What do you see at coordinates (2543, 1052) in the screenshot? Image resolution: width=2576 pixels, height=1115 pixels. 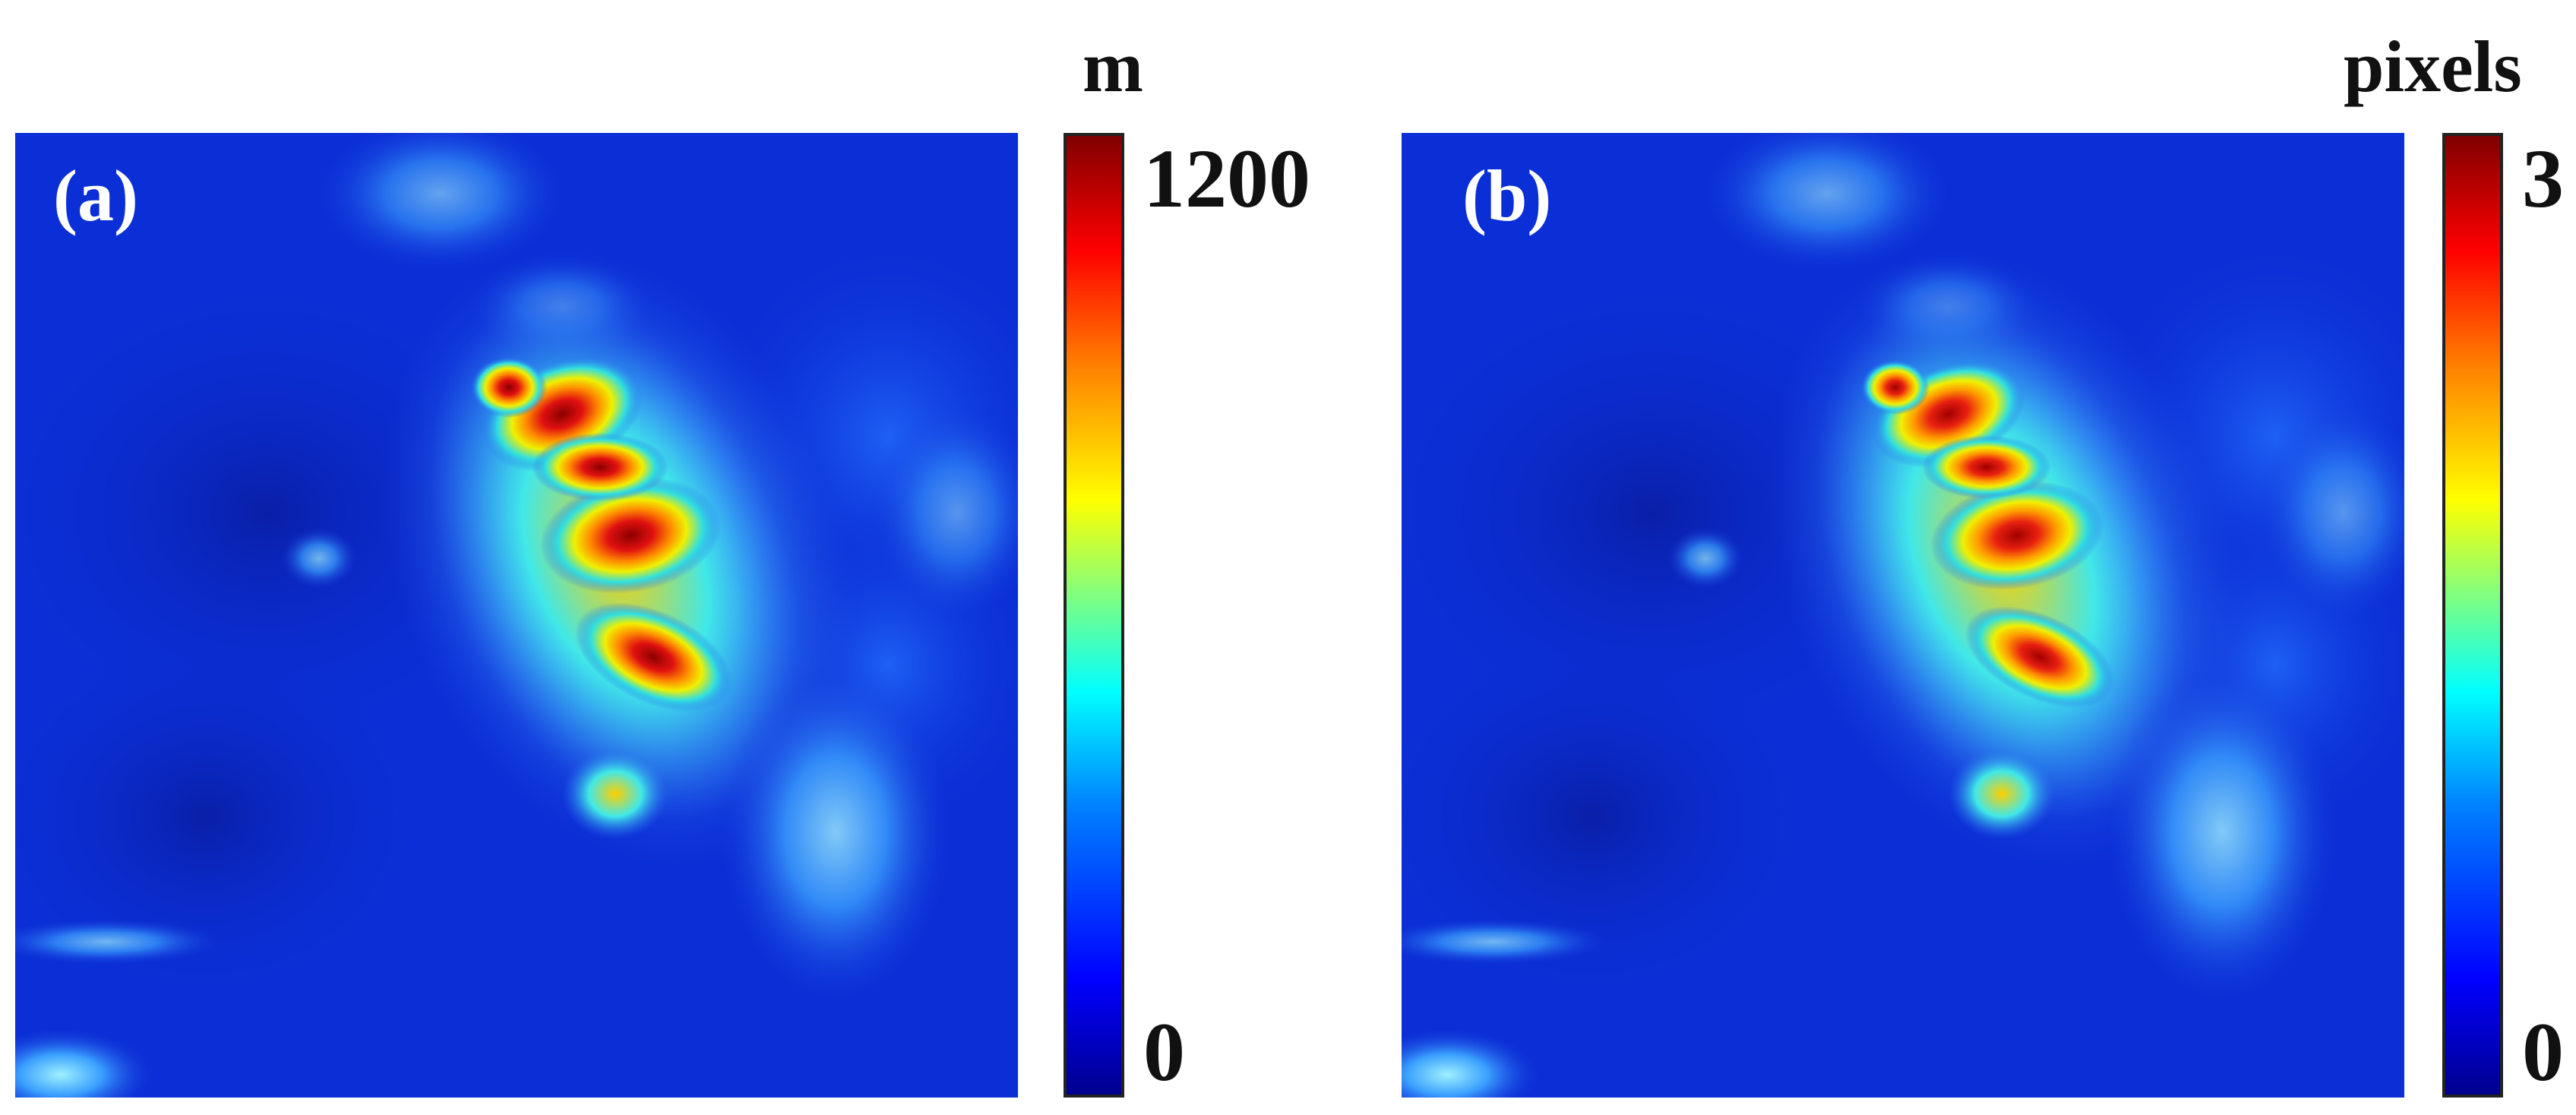 I see `colorbar-min-label-b: 0` at bounding box center [2543, 1052].